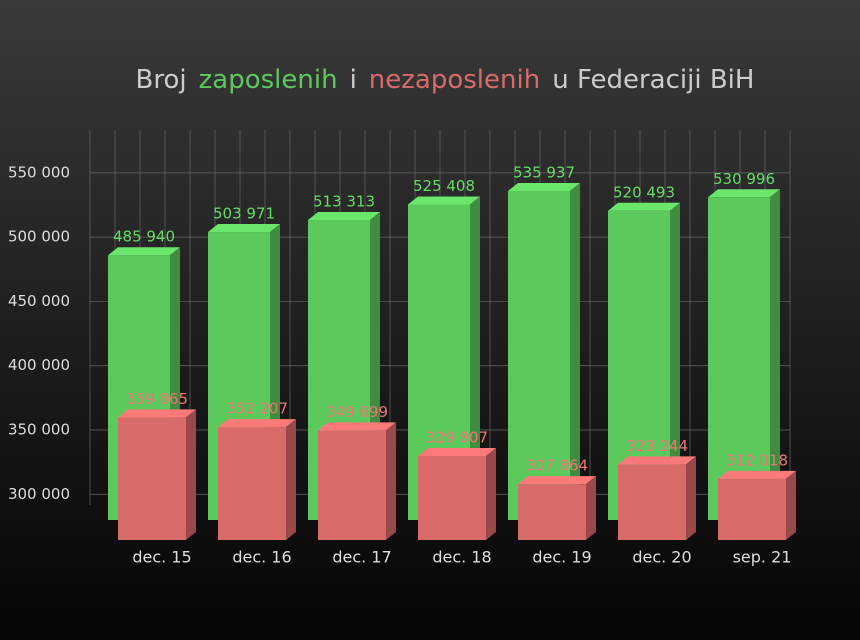 This screenshot has width=860, height=640. What do you see at coordinates (257, 409) in the screenshot?
I see `data-label: 352 207` at bounding box center [257, 409].